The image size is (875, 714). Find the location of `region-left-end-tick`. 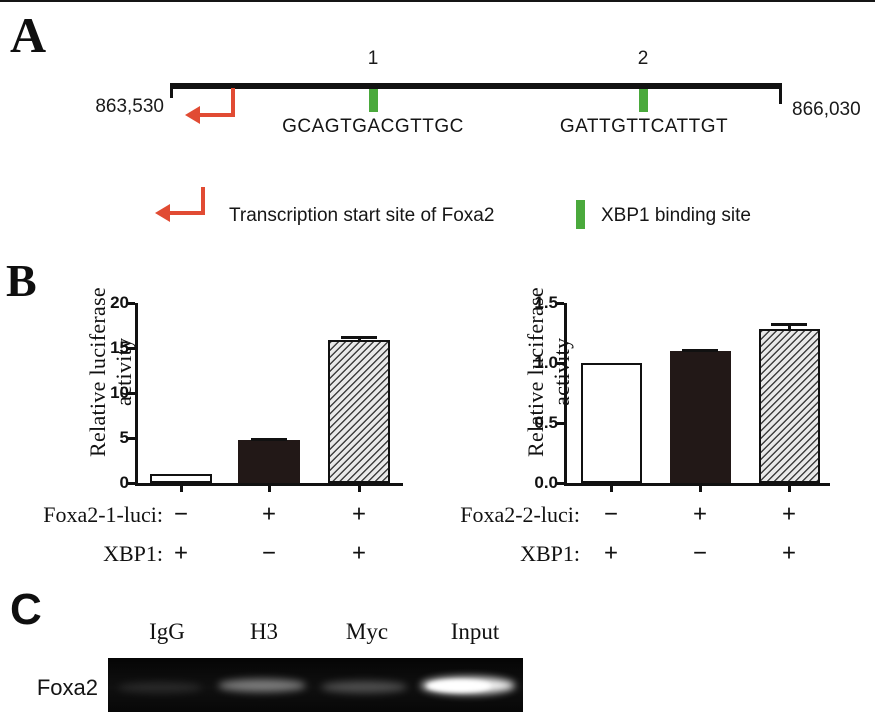

region-left-end-tick is located at coordinates (171, 90).